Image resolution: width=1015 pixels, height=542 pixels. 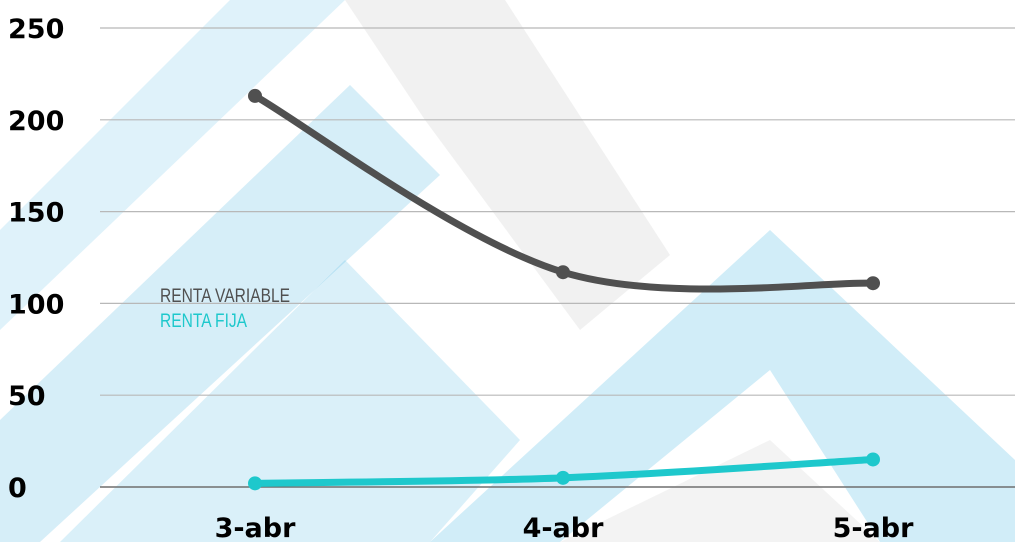 I want to click on x-axis-ticks: 3-abr 4-abr 5-abr, so click(x=565, y=527).